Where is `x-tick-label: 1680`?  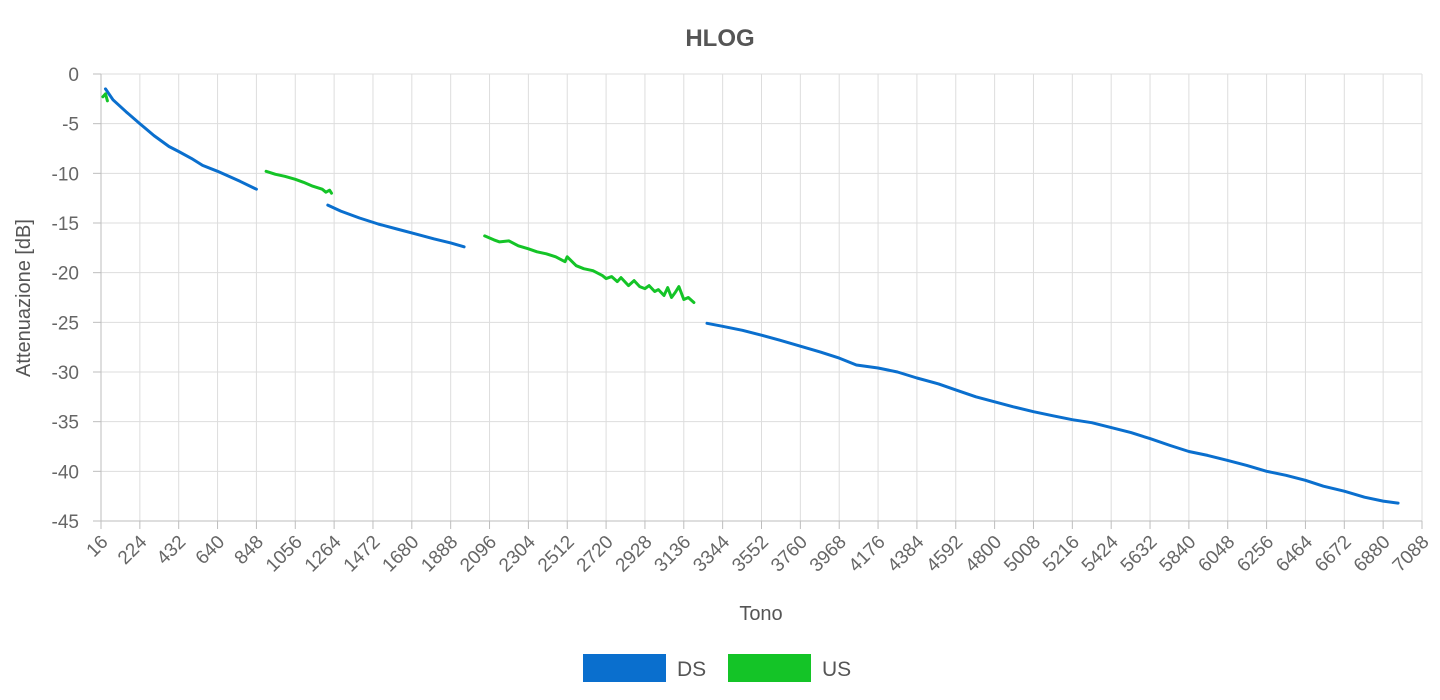
x-tick-label: 1680 is located at coordinates (401, 554).